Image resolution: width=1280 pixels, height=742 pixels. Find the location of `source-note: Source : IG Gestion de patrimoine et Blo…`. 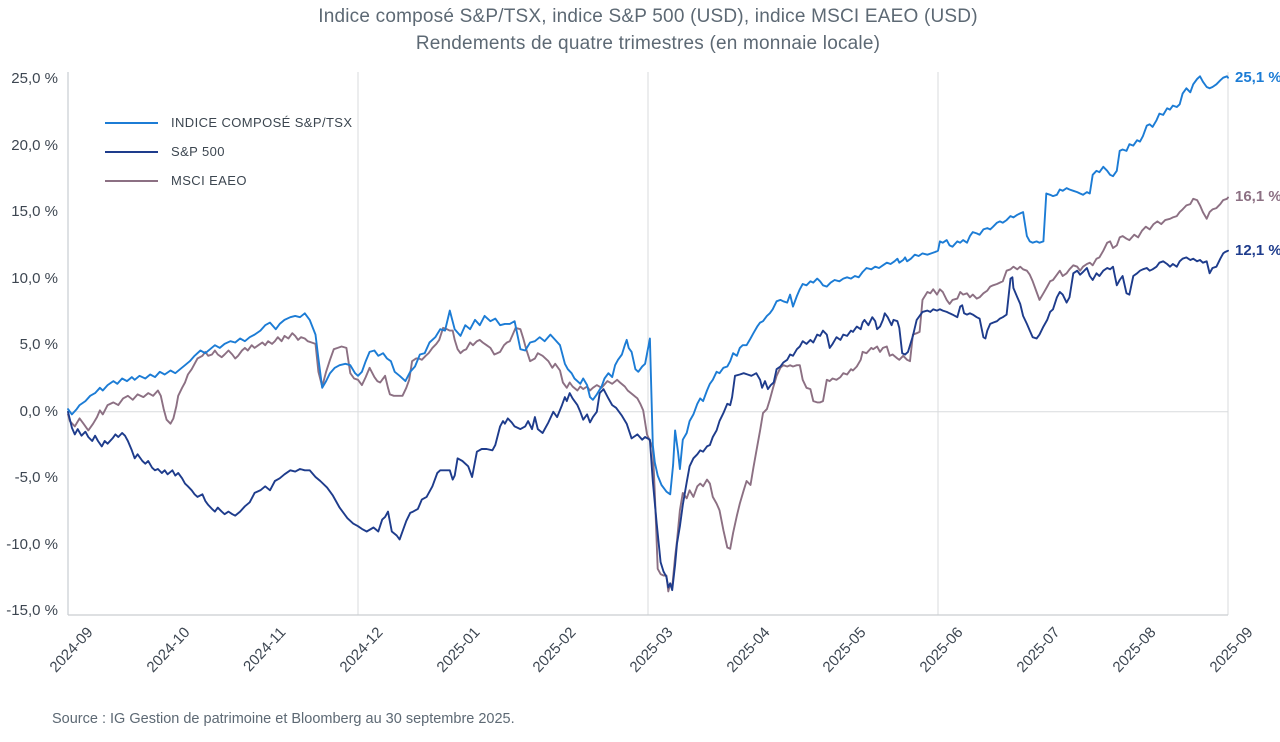

source-note: Source : IG Gestion de patrimoine et Blo… is located at coordinates (283, 719).